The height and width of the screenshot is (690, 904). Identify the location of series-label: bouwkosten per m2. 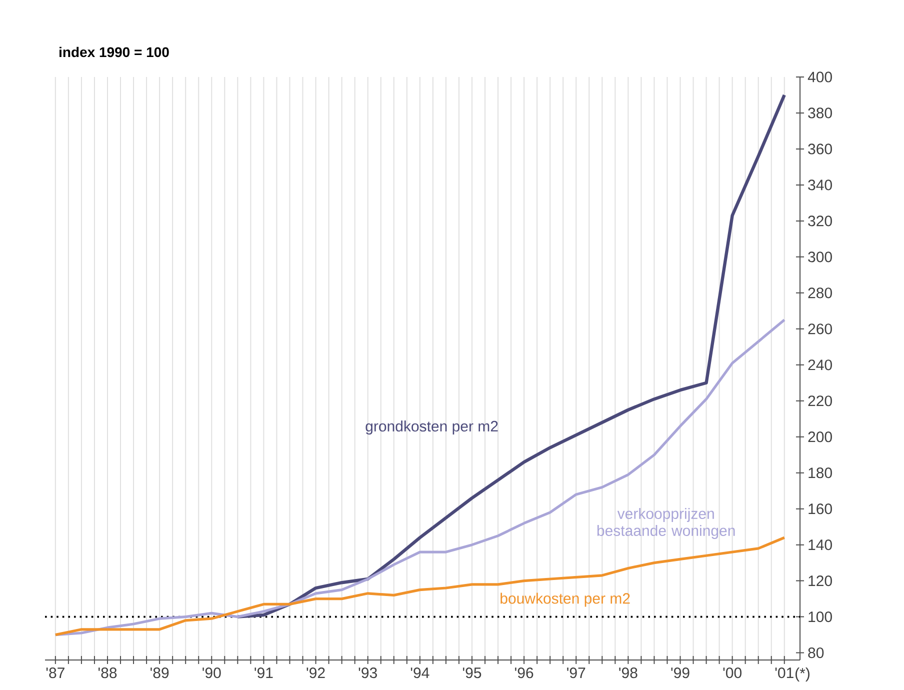
(565, 599).